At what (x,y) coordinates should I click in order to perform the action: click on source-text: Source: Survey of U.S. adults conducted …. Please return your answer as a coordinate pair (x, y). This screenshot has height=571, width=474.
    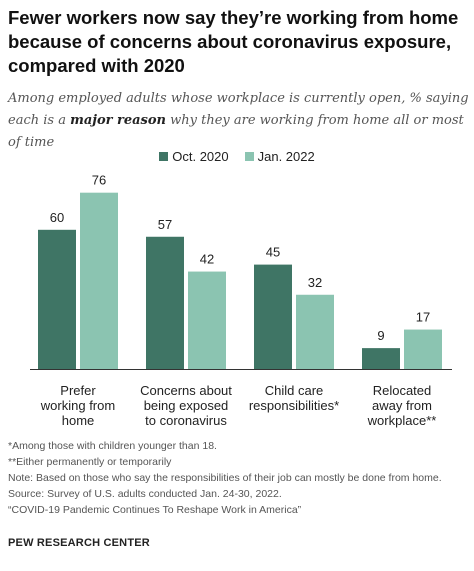
    Looking at the image, I should click on (145, 494).